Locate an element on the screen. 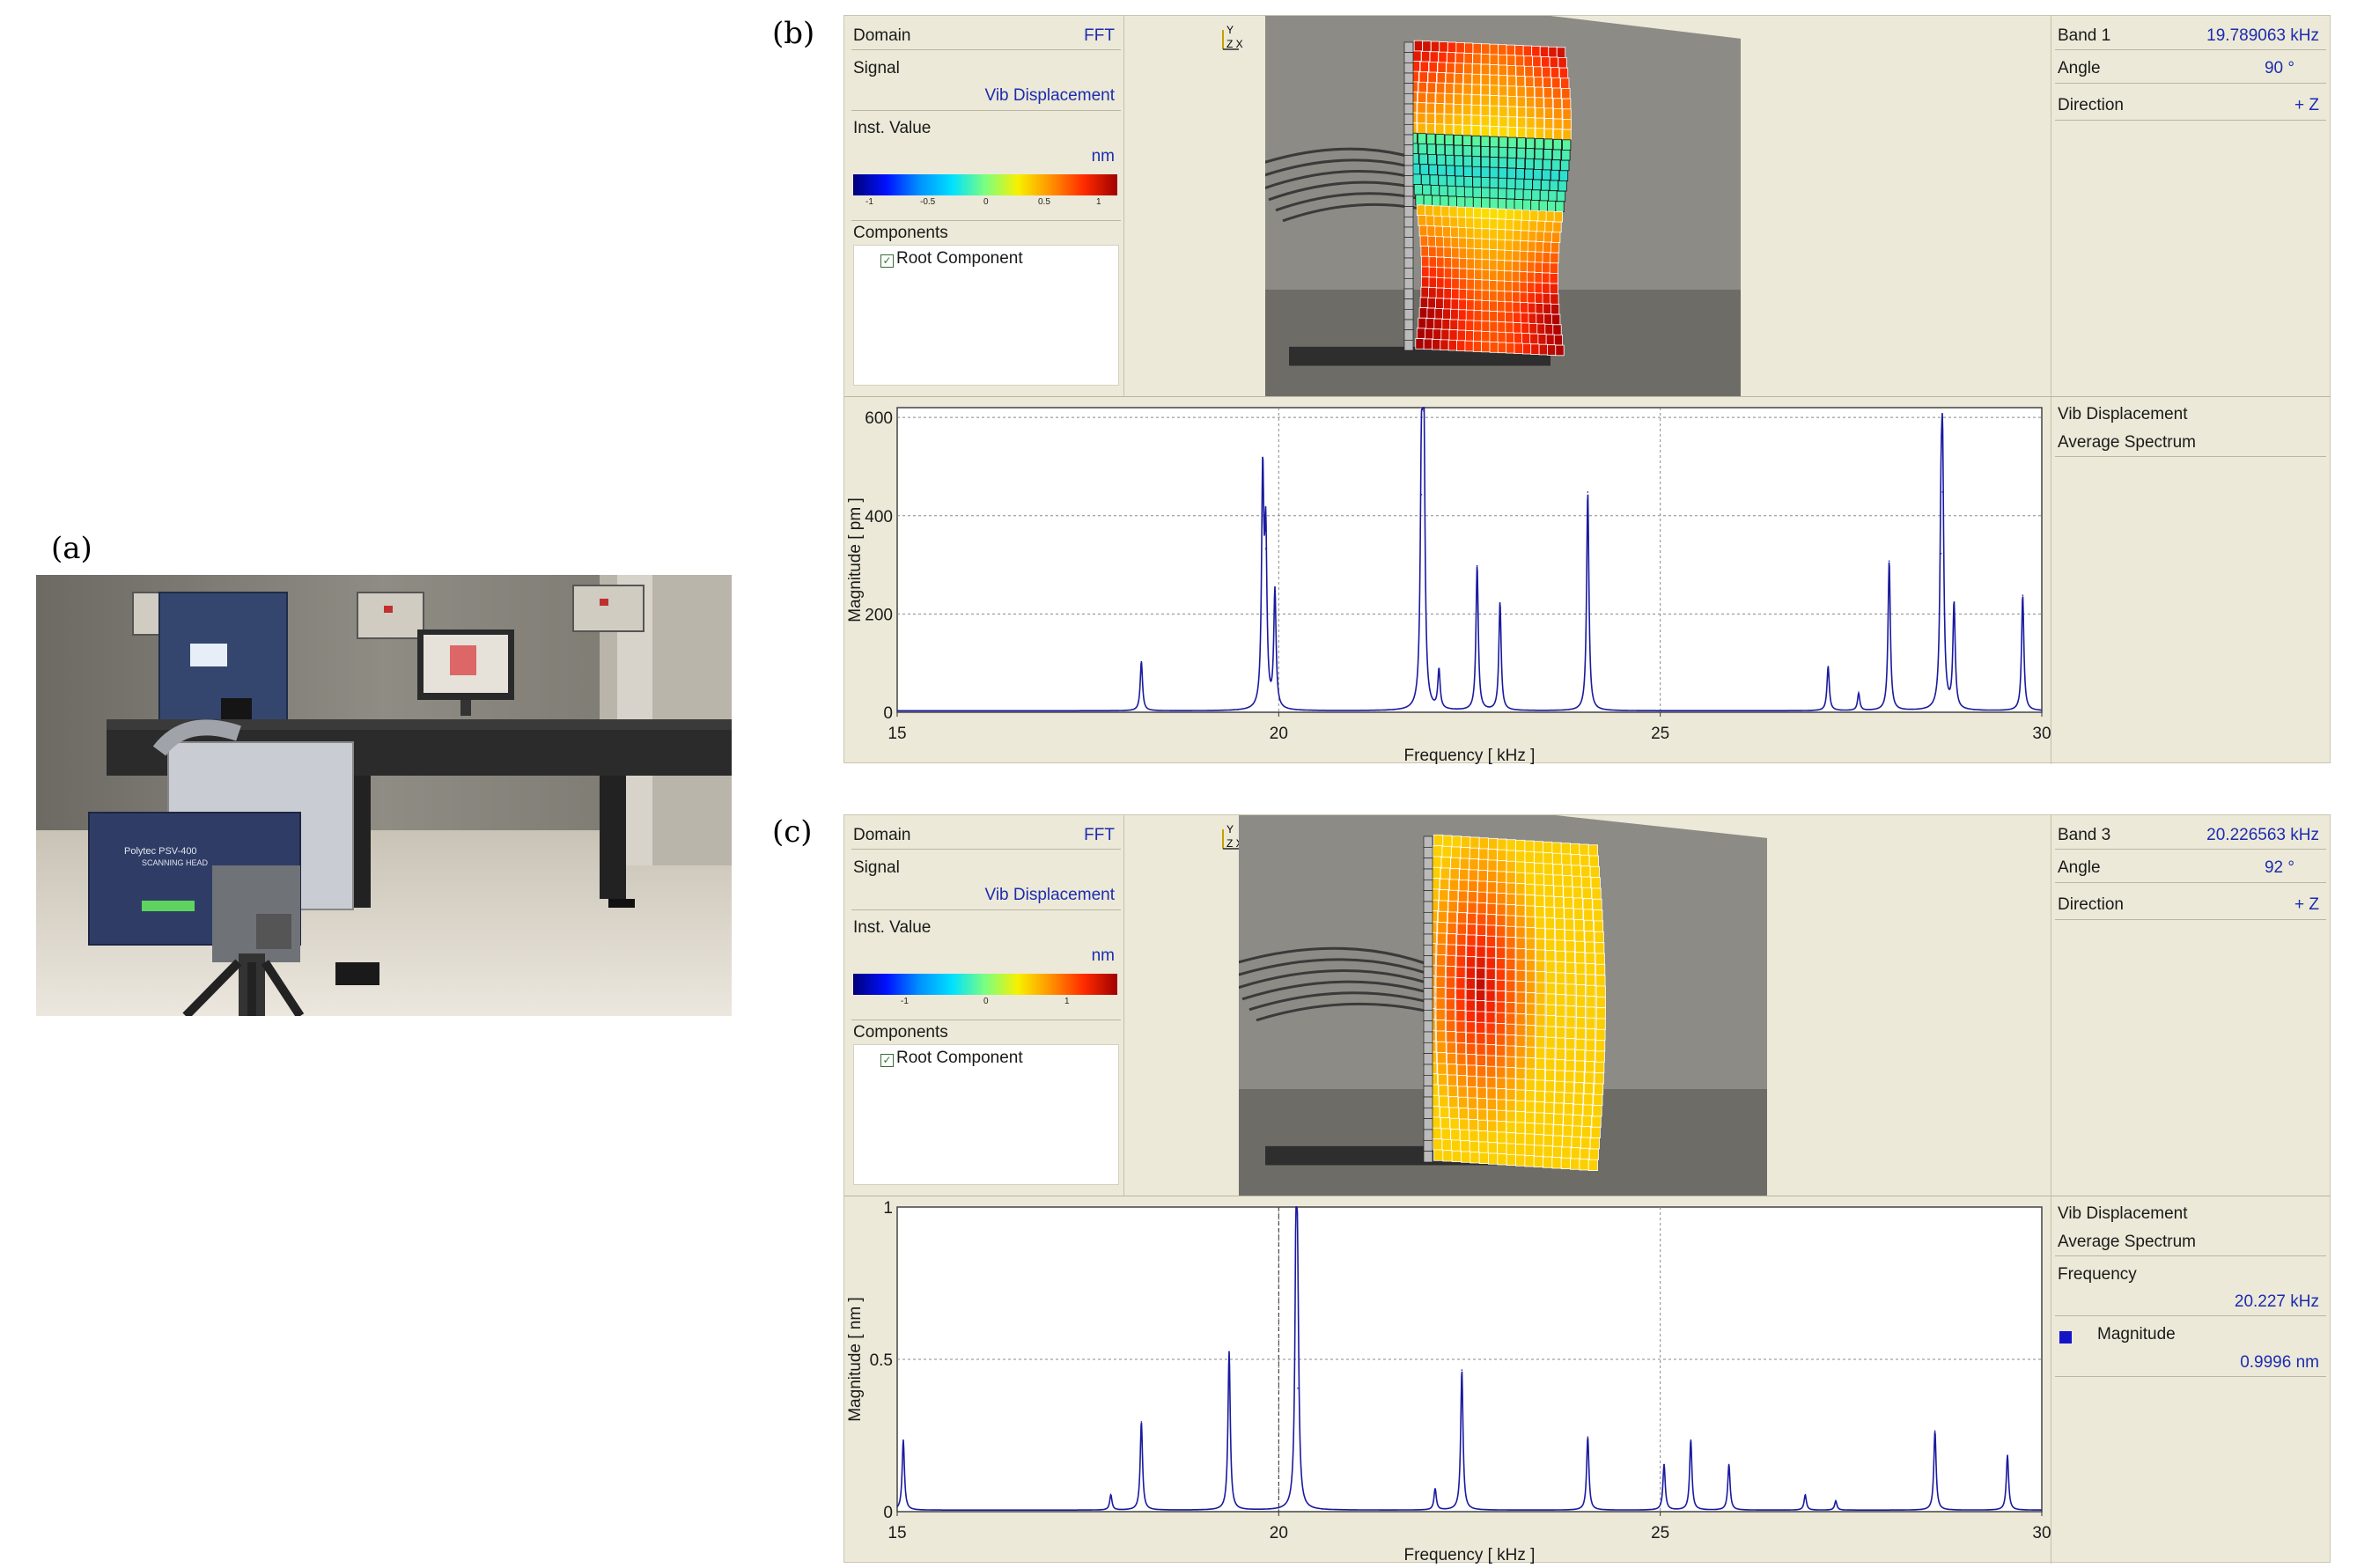  y-tick-label: 0 is located at coordinates (888, 1513).